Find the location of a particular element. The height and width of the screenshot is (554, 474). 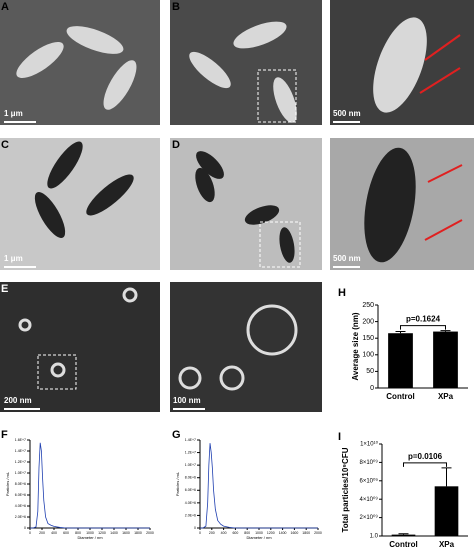

y-tick-label: 250 is located at coordinates (368, 305).